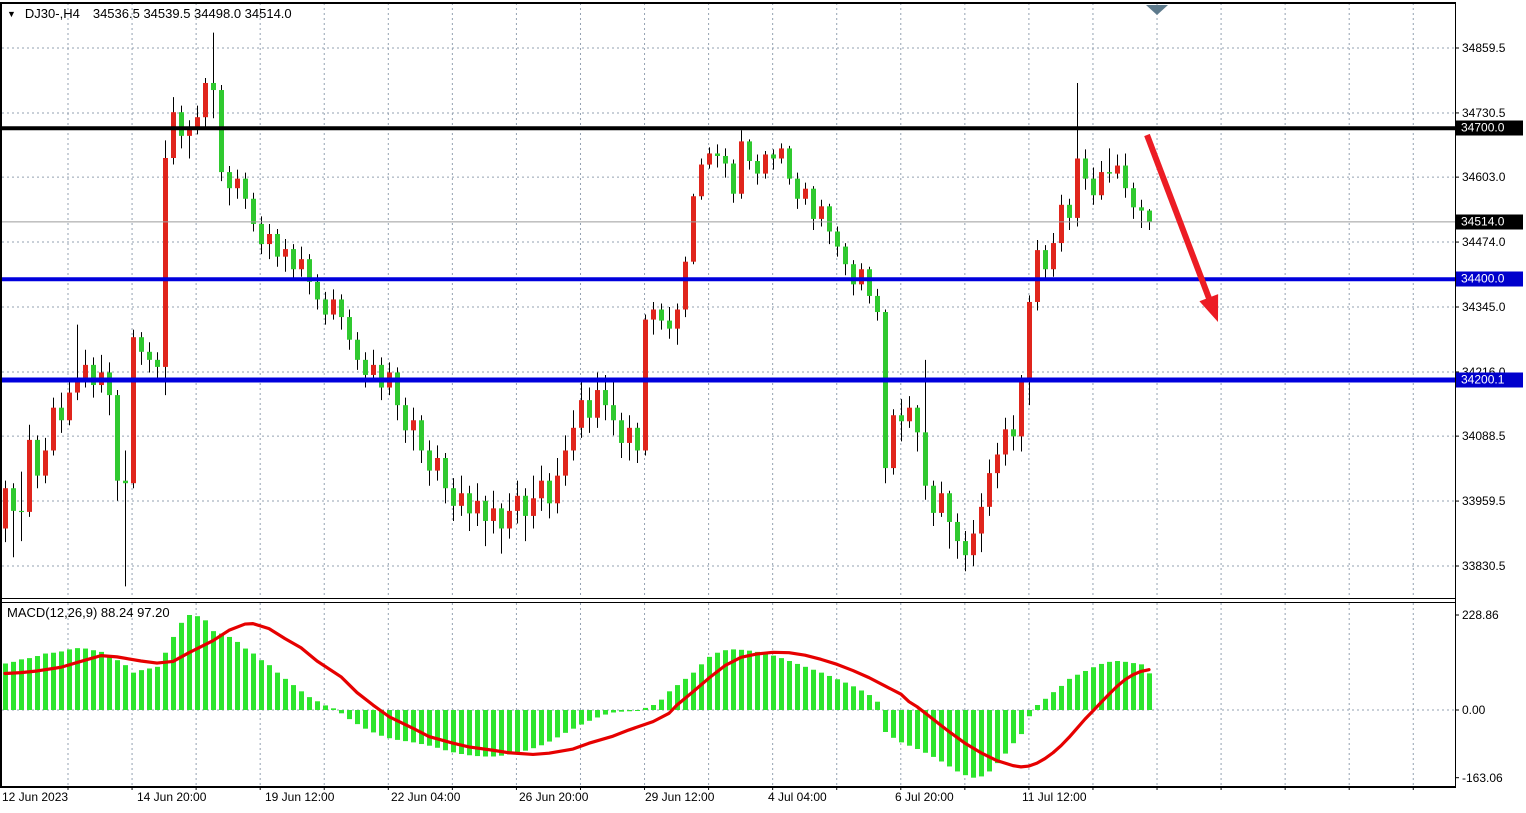  What do you see at coordinates (1157, 10) in the screenshot?
I see `chart-shift-marker-icon` at bounding box center [1157, 10].